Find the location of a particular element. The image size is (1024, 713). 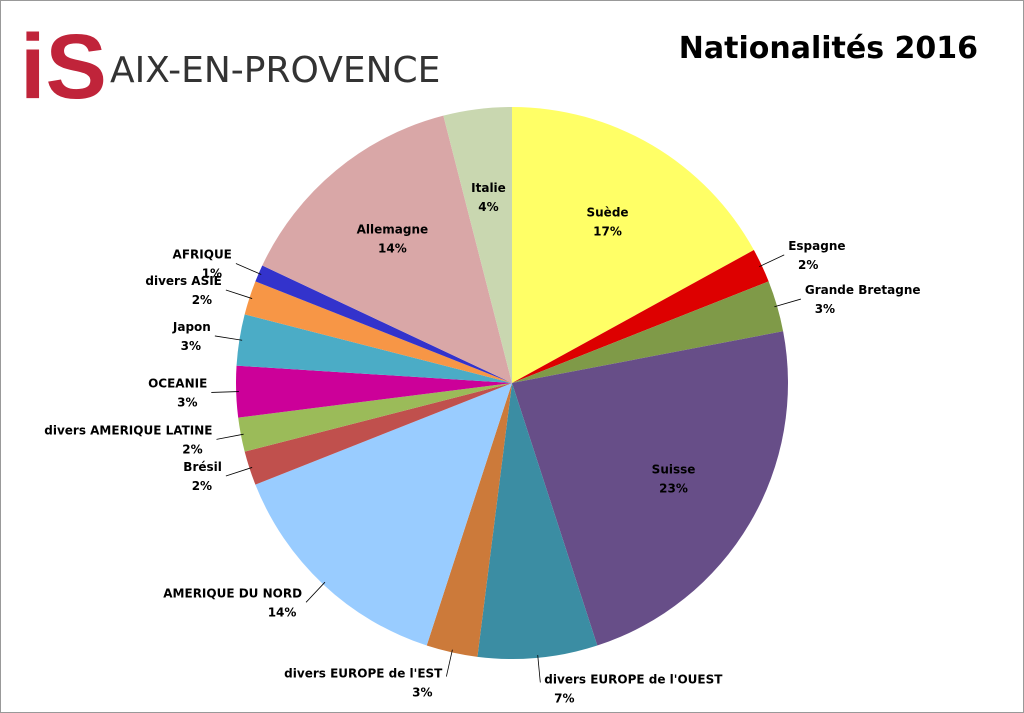

slice-label: divers EUROPE de l'EST is located at coordinates (363, 674).